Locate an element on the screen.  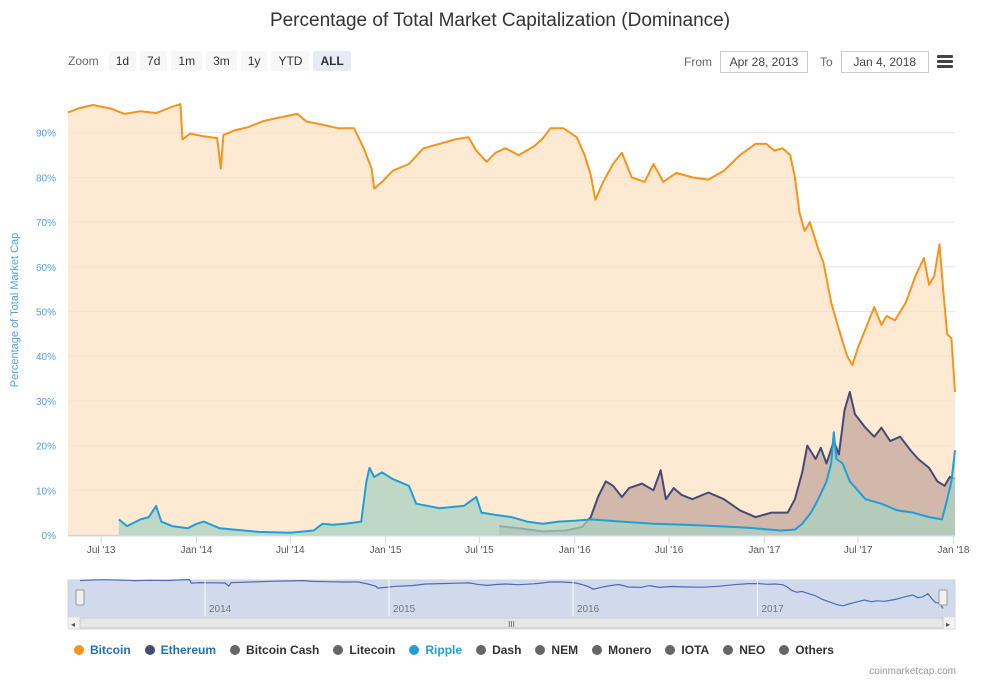
x-tick-label: Jan '18 is located at coordinates (953, 550).